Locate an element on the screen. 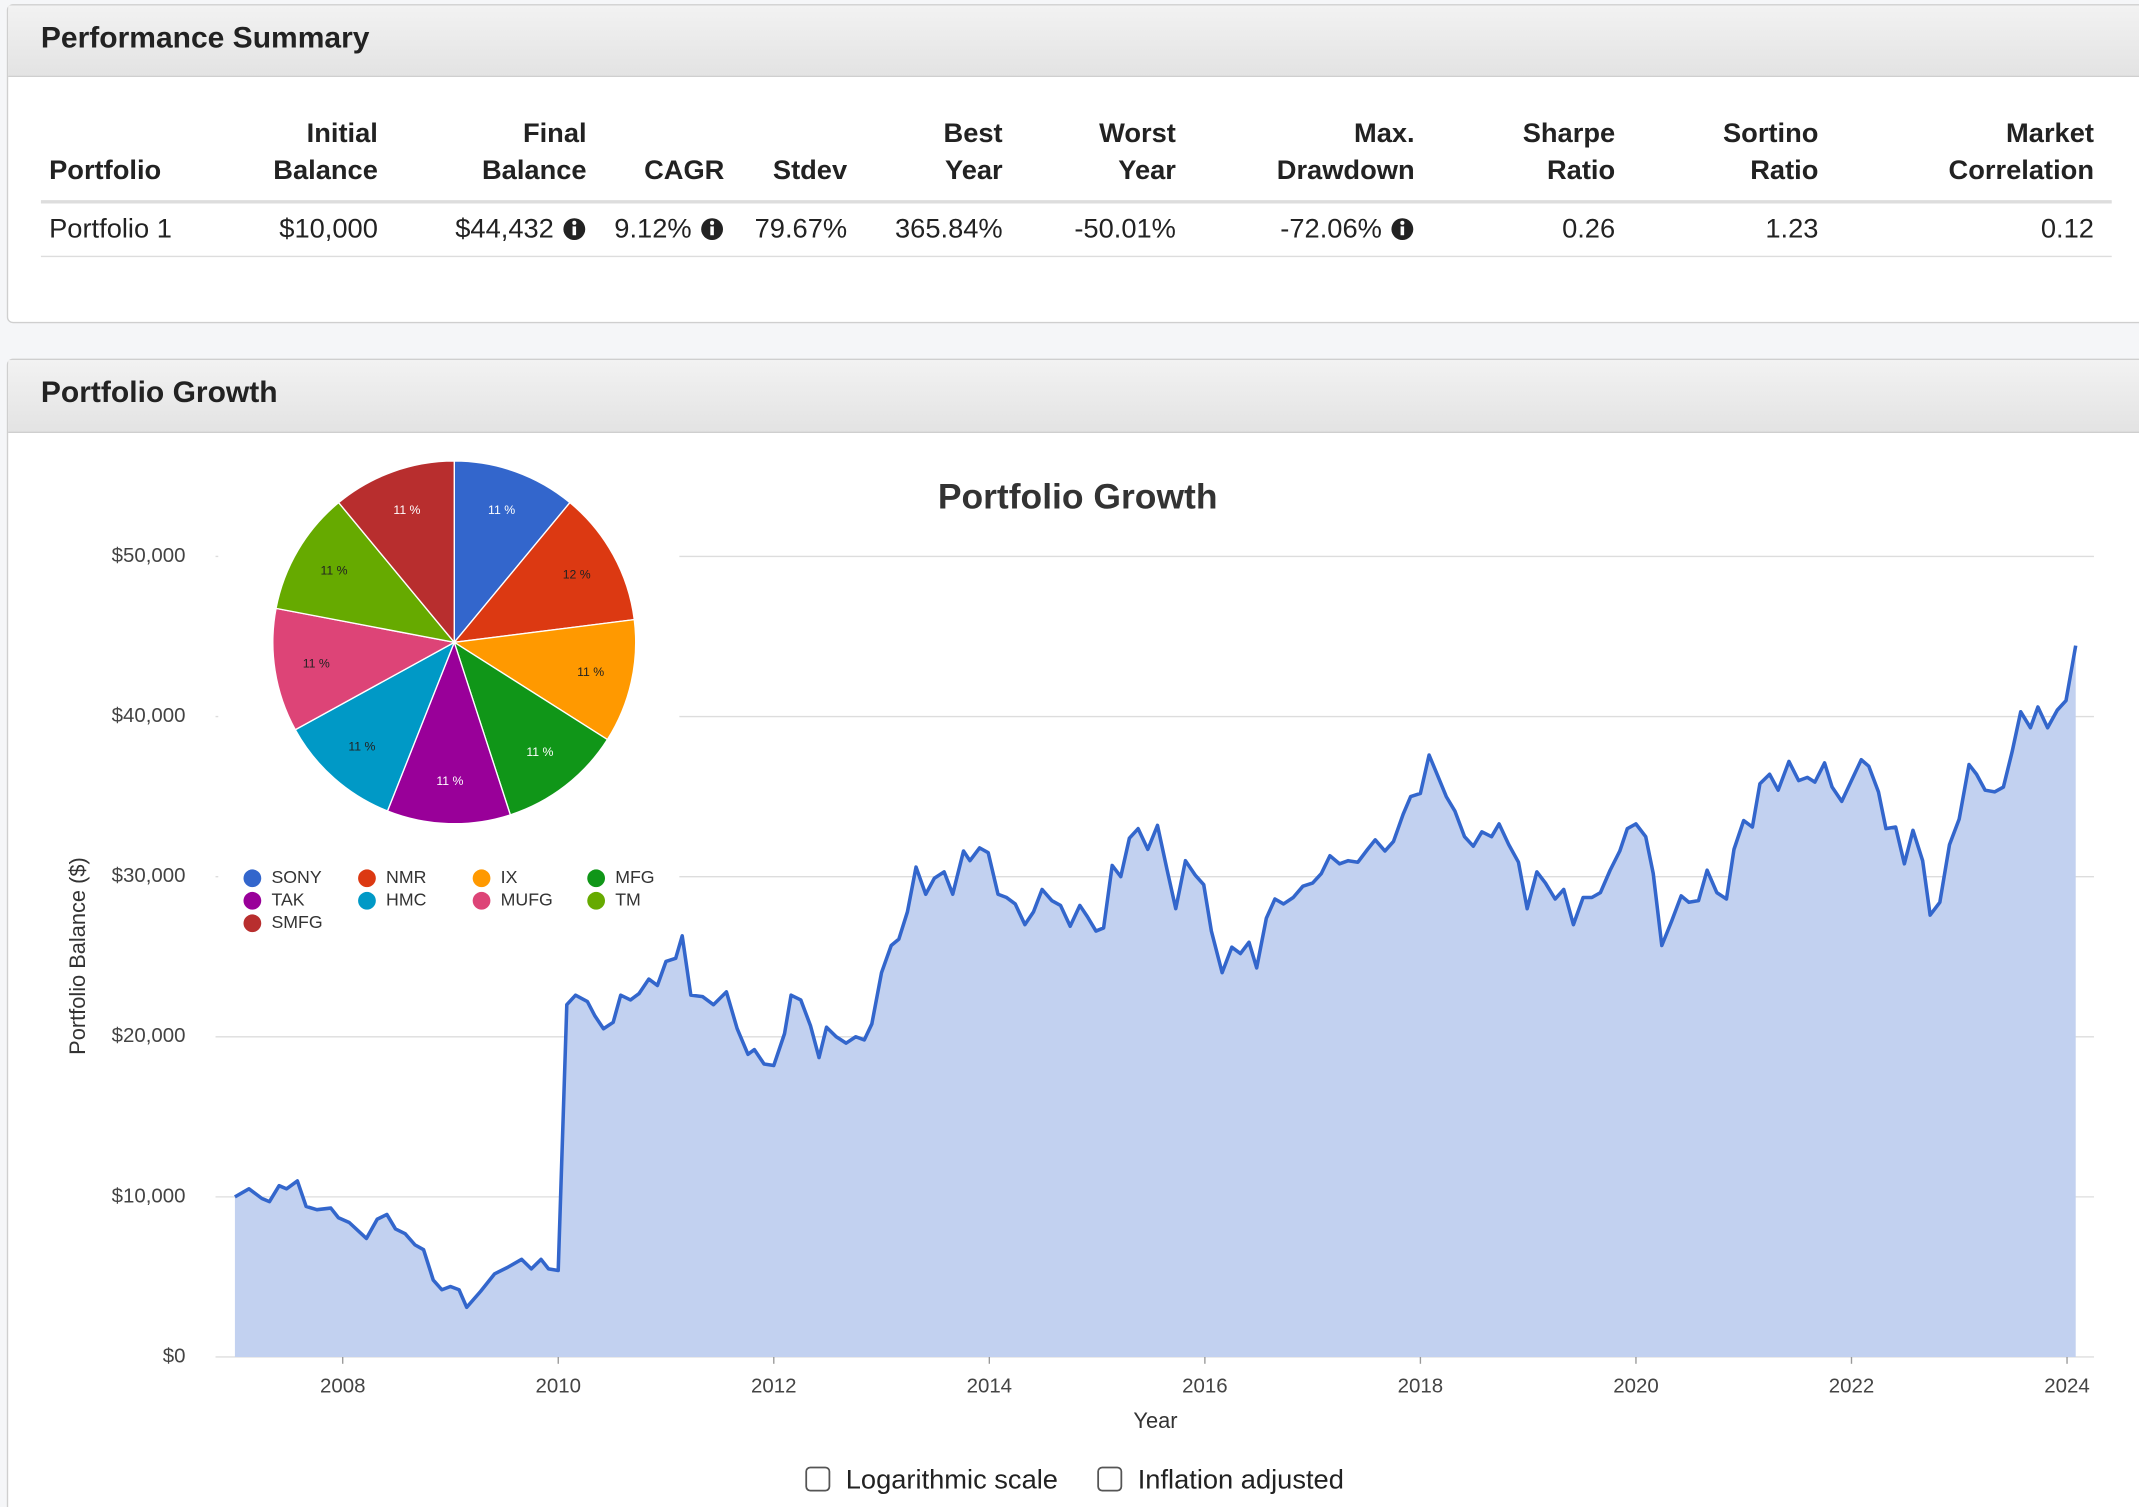 Image resolution: width=2139 pixels, height=1507 pixels. panel-title: Performance Summary is located at coordinates (205, 37).